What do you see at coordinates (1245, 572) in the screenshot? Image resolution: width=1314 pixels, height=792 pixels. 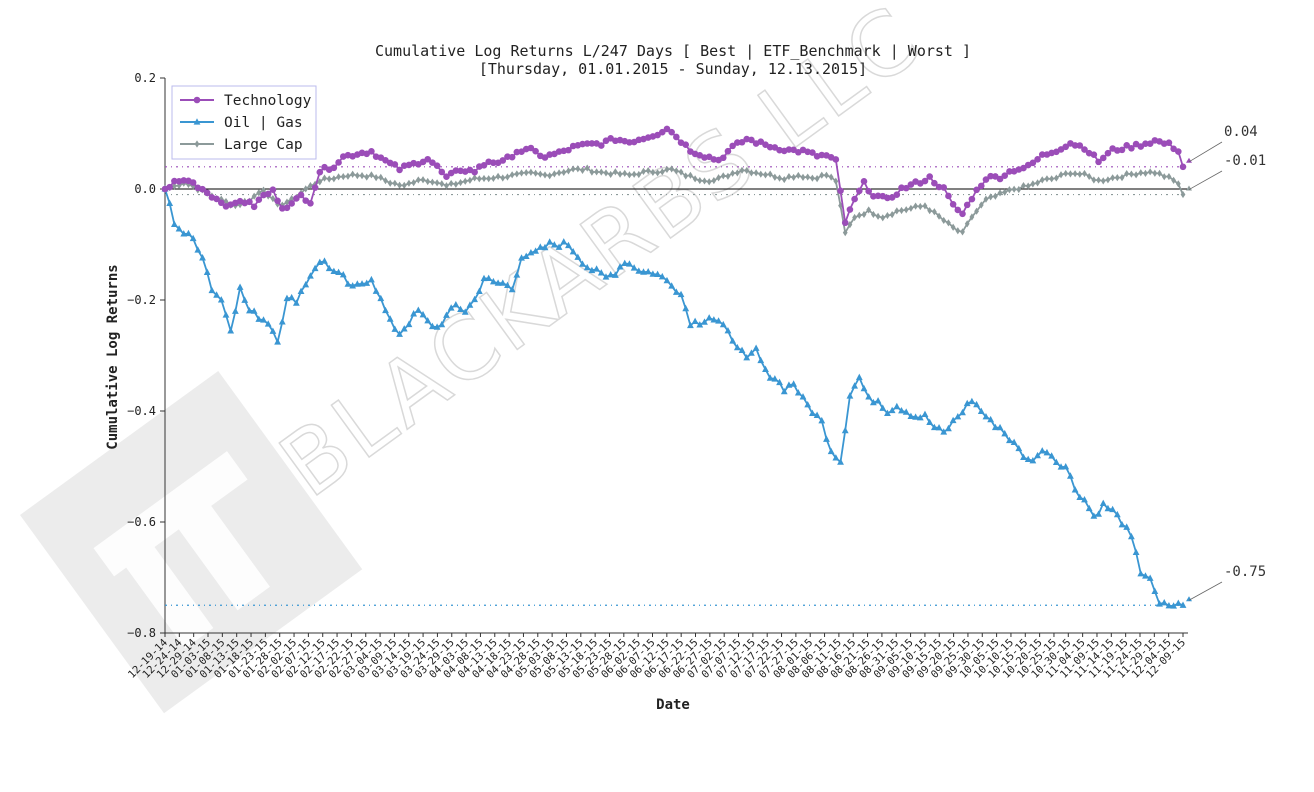 I see `annotation-label: -0.75` at bounding box center [1245, 572].